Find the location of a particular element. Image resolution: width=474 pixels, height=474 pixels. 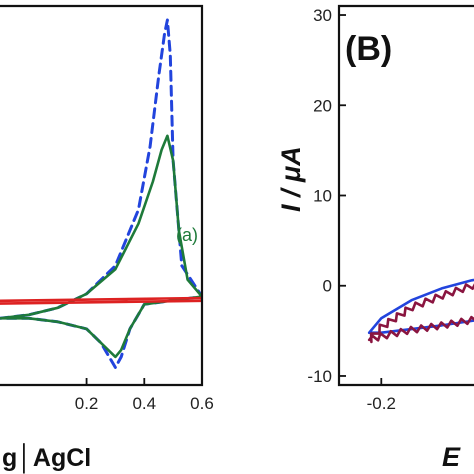

panel-a-series-2-line is located at coordinates (101, 300).